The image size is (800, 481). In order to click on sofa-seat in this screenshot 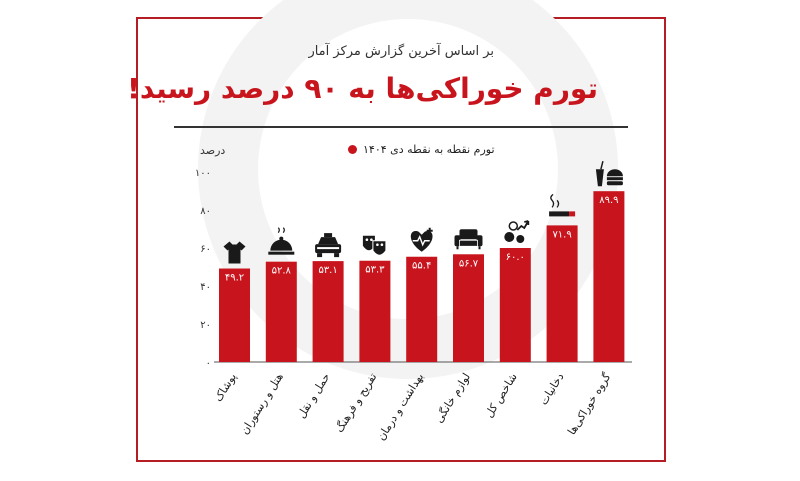, I will do `click(468, 243)`.